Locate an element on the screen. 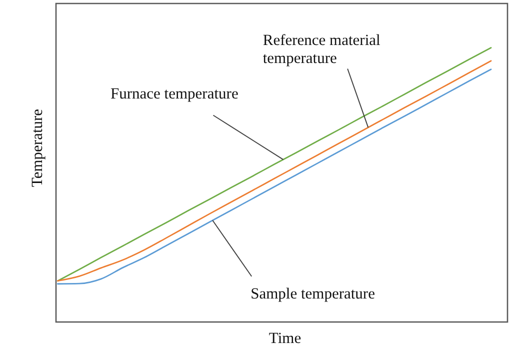 The height and width of the screenshot is (350, 510). x-axis-title: Time is located at coordinates (285, 338).